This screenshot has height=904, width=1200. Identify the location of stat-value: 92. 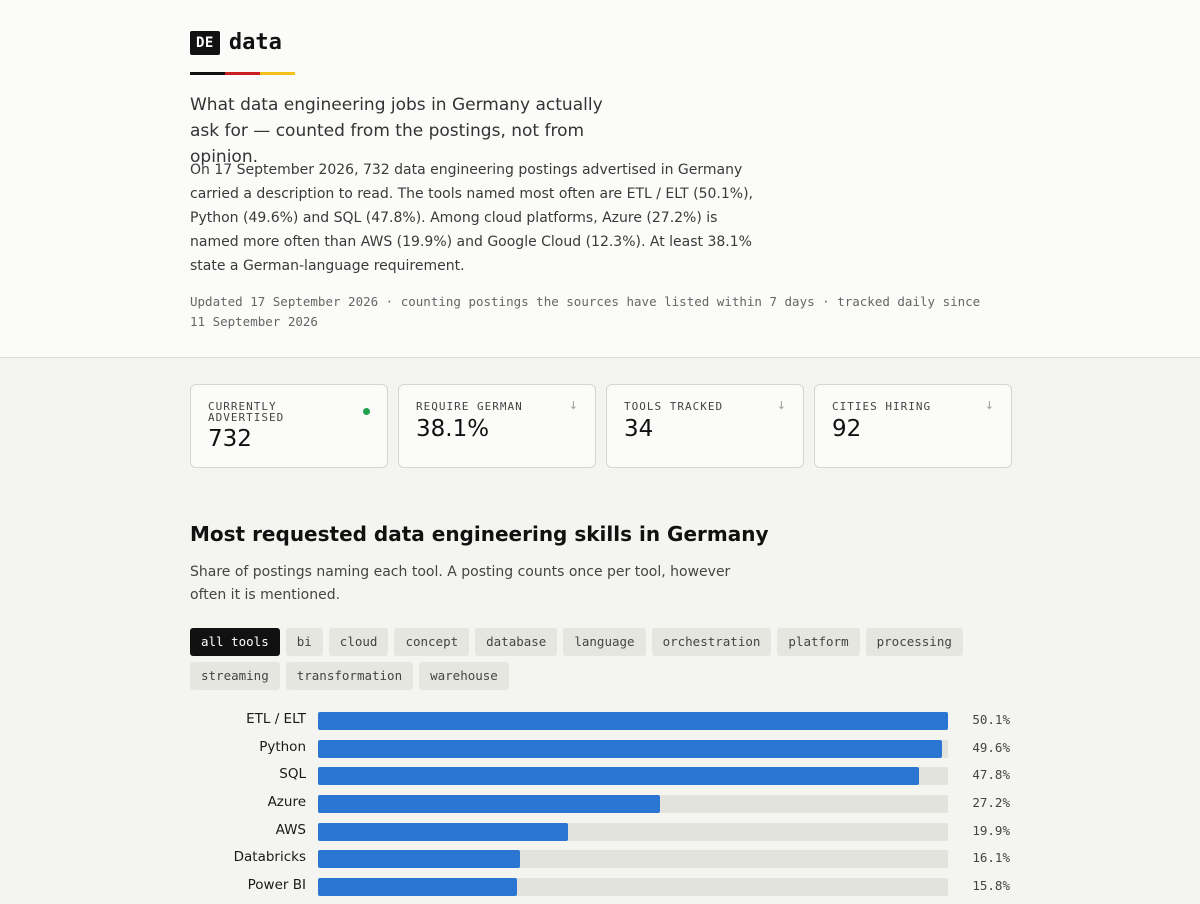
(847, 429).